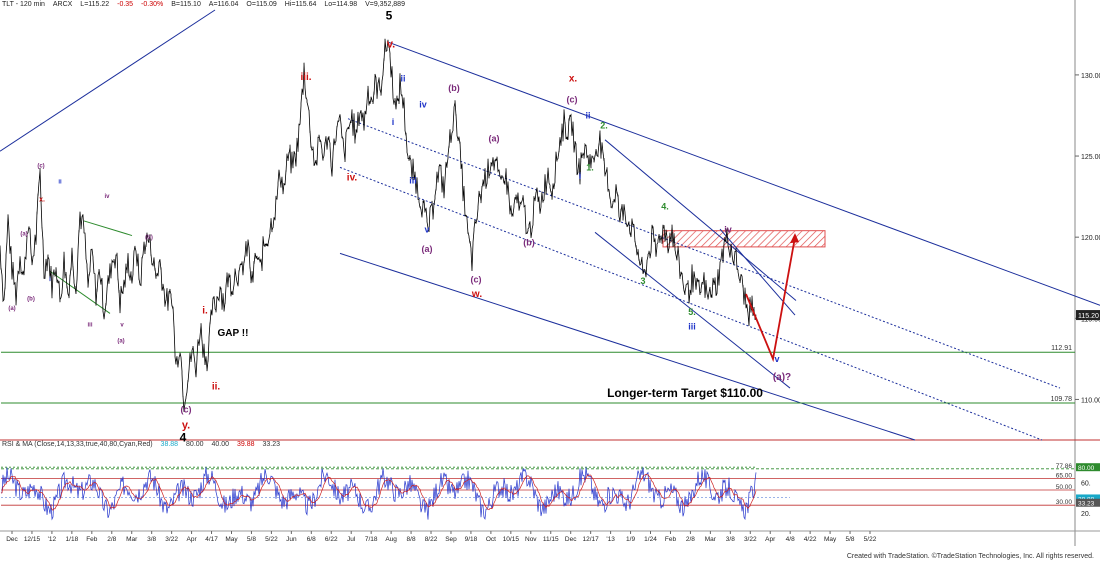  What do you see at coordinates (1088, 315) in the screenshot?
I see `last-price-badge` at bounding box center [1088, 315].